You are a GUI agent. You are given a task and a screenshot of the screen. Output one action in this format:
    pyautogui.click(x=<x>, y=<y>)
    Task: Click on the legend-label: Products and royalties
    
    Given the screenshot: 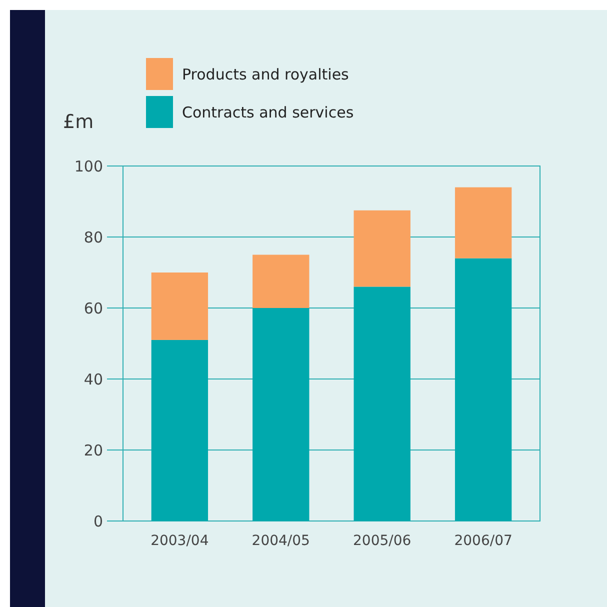 What is the action you would take?
    pyautogui.click(x=266, y=74)
    